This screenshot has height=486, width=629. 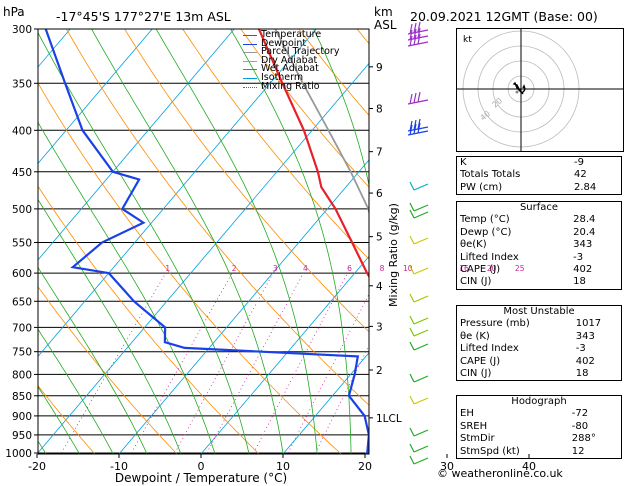 I want to click on km-tick-label: 4, so click(x=379, y=287).